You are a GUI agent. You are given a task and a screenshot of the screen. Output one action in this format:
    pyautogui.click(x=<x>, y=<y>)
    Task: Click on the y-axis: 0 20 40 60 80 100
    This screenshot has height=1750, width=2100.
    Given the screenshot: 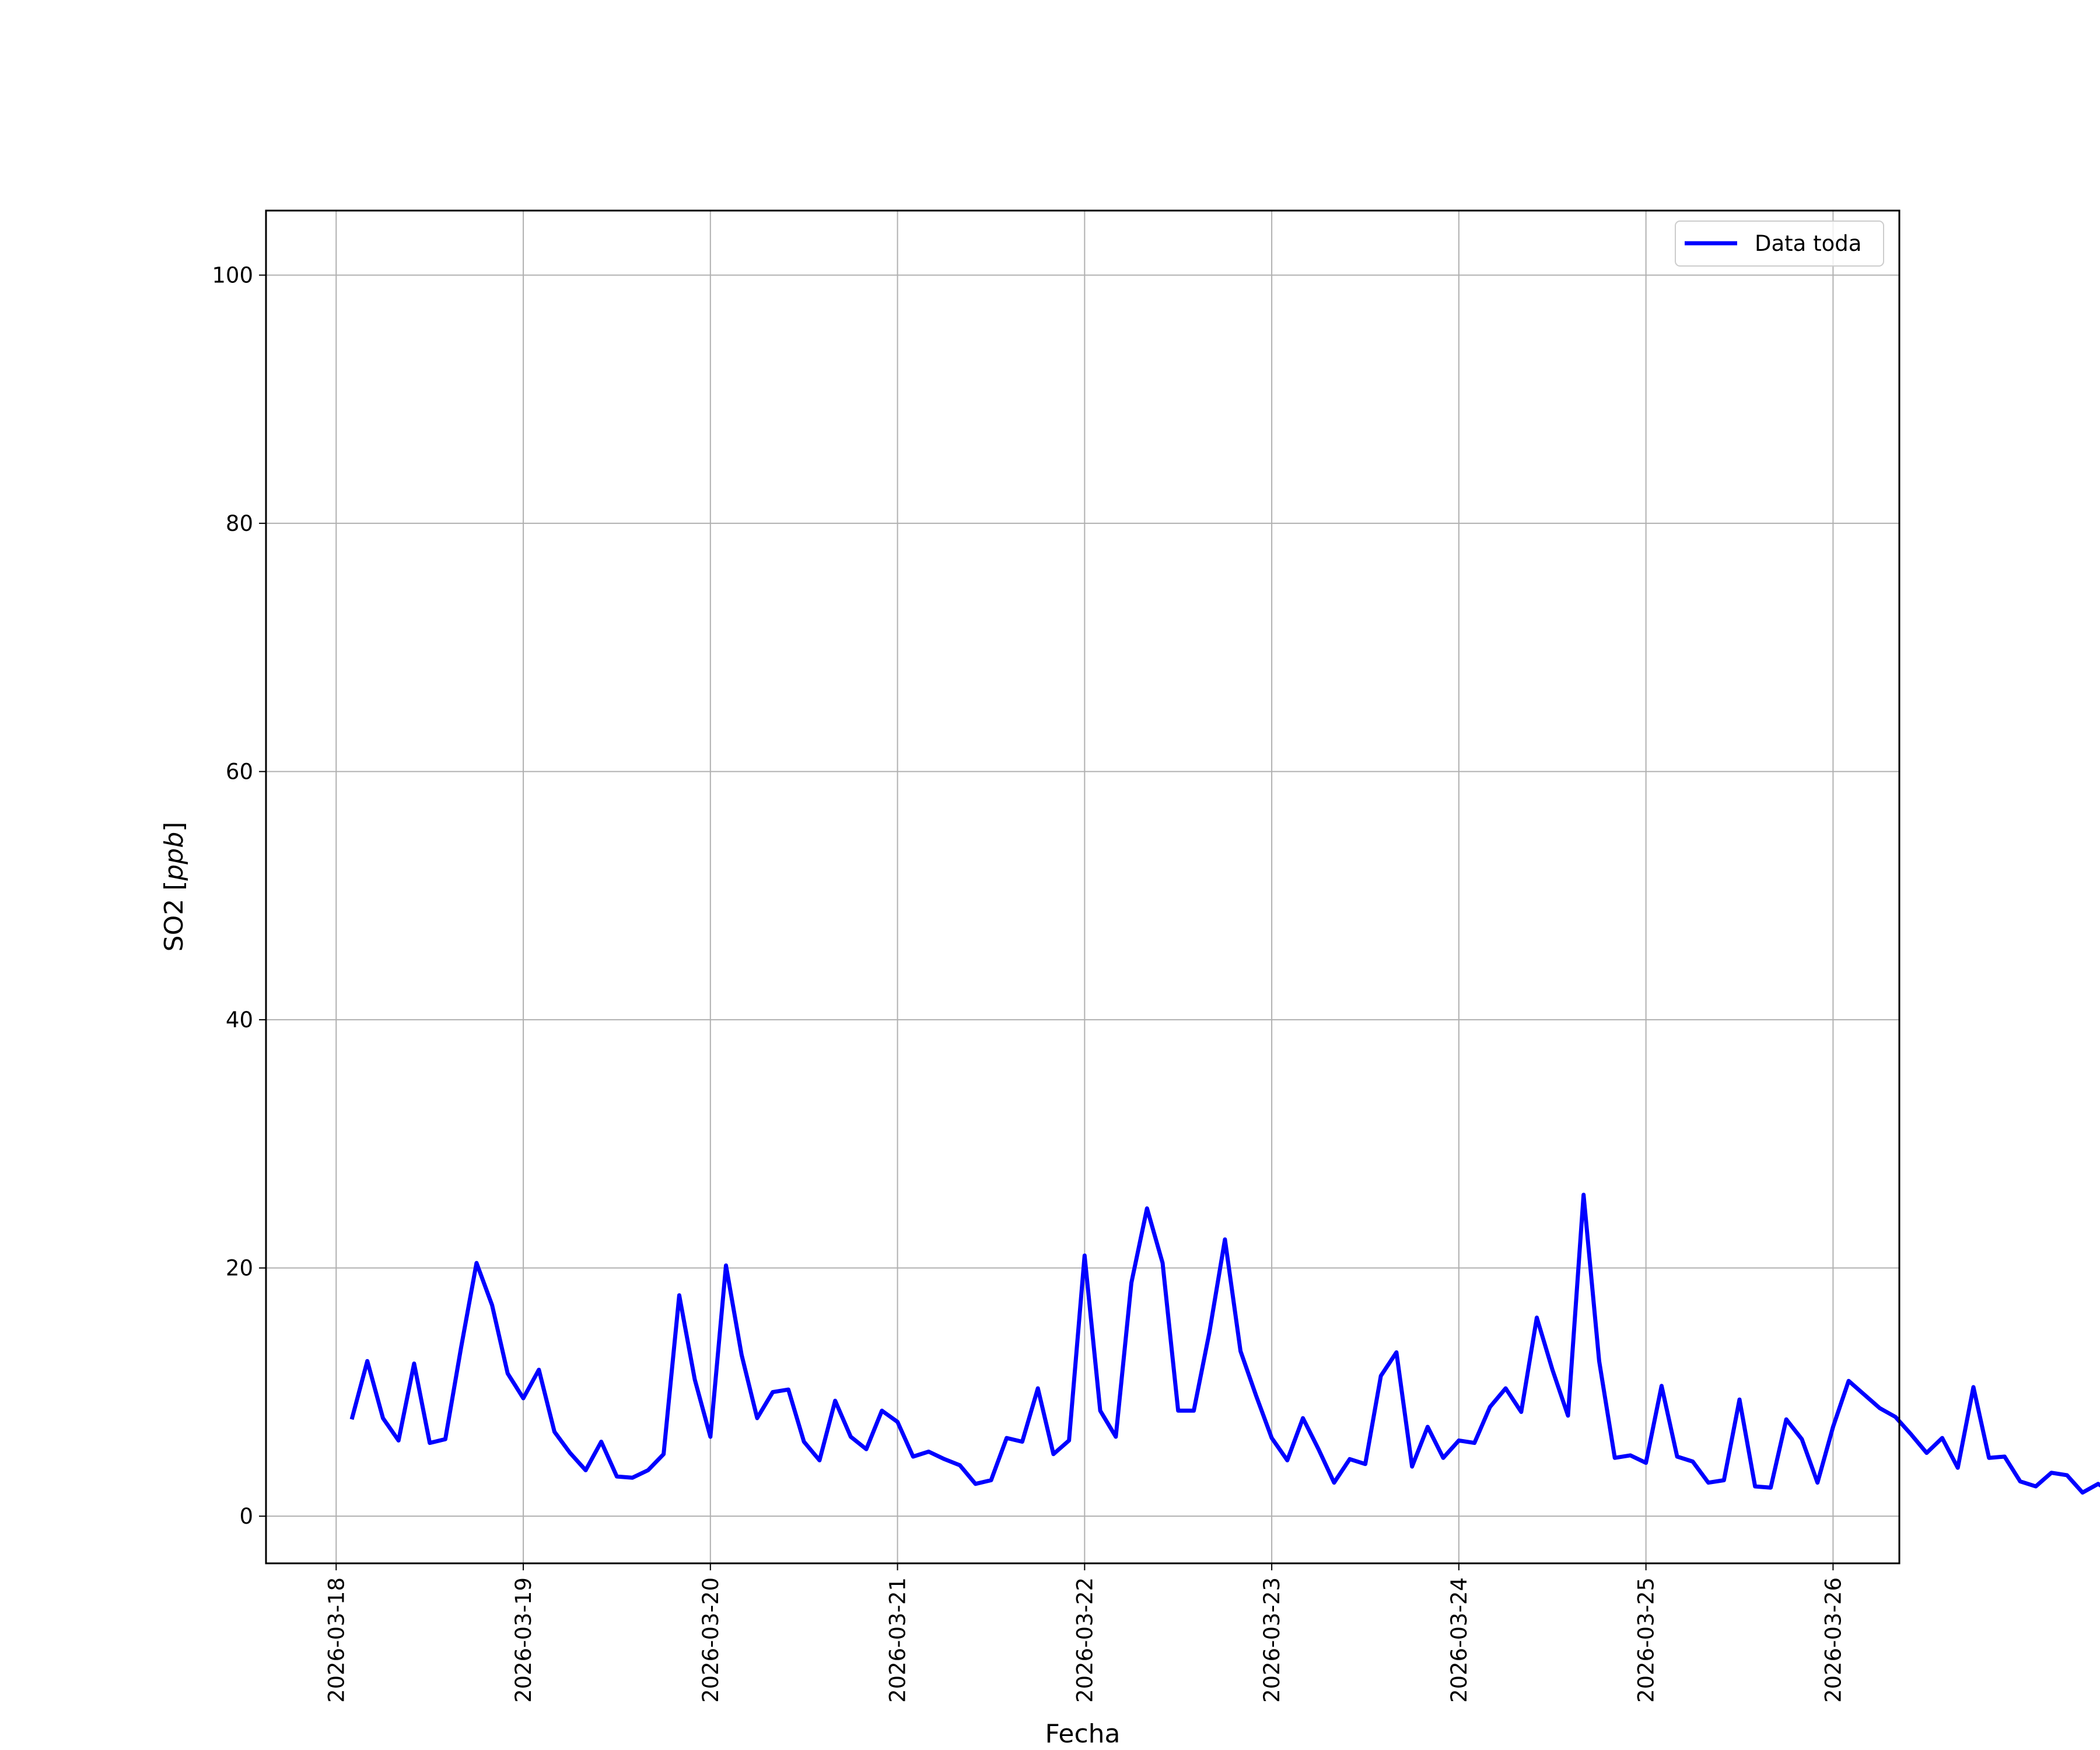 What is the action you would take?
    pyautogui.click(x=239, y=896)
    